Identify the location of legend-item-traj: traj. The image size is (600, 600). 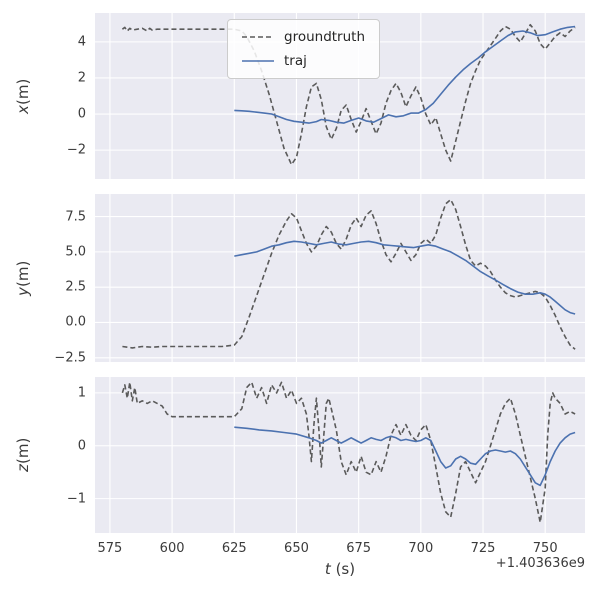
(303, 61).